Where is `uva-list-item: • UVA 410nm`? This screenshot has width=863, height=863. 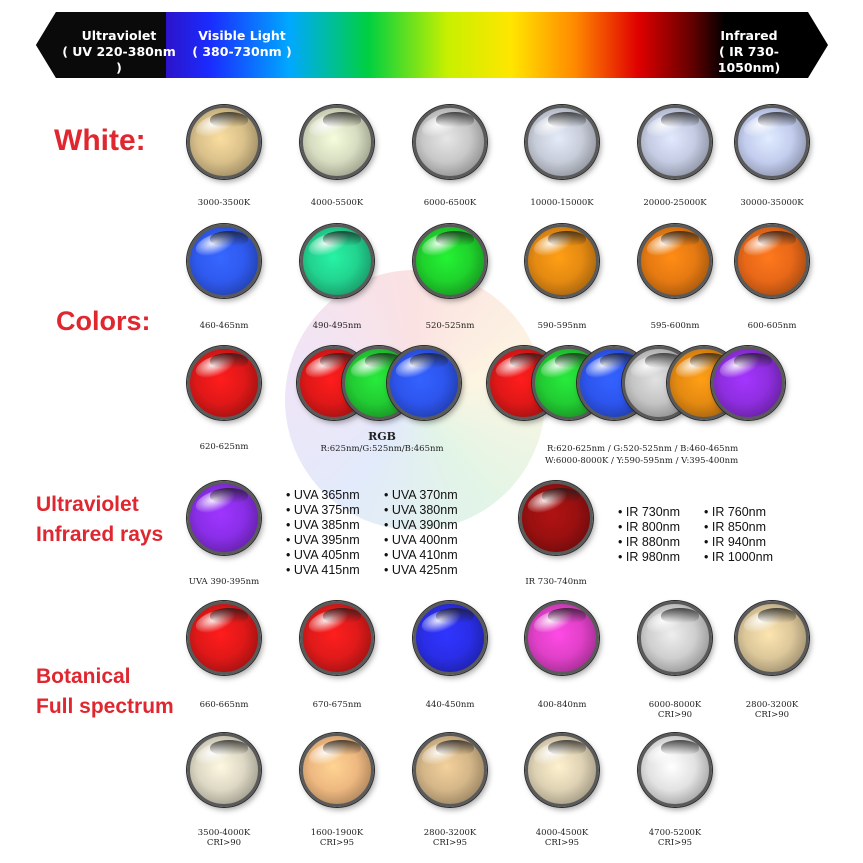
uva-list-item: • UVA 410nm is located at coordinates (421, 555).